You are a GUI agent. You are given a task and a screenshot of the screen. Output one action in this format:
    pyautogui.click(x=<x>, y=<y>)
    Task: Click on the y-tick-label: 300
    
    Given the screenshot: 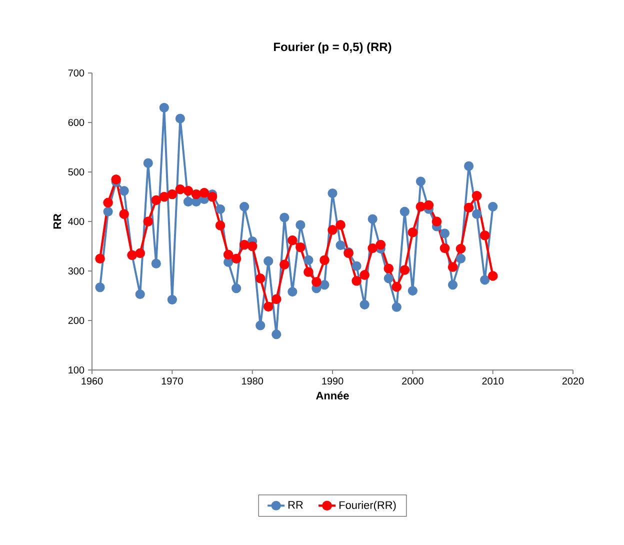 What is the action you would take?
    pyautogui.click(x=76, y=271)
    